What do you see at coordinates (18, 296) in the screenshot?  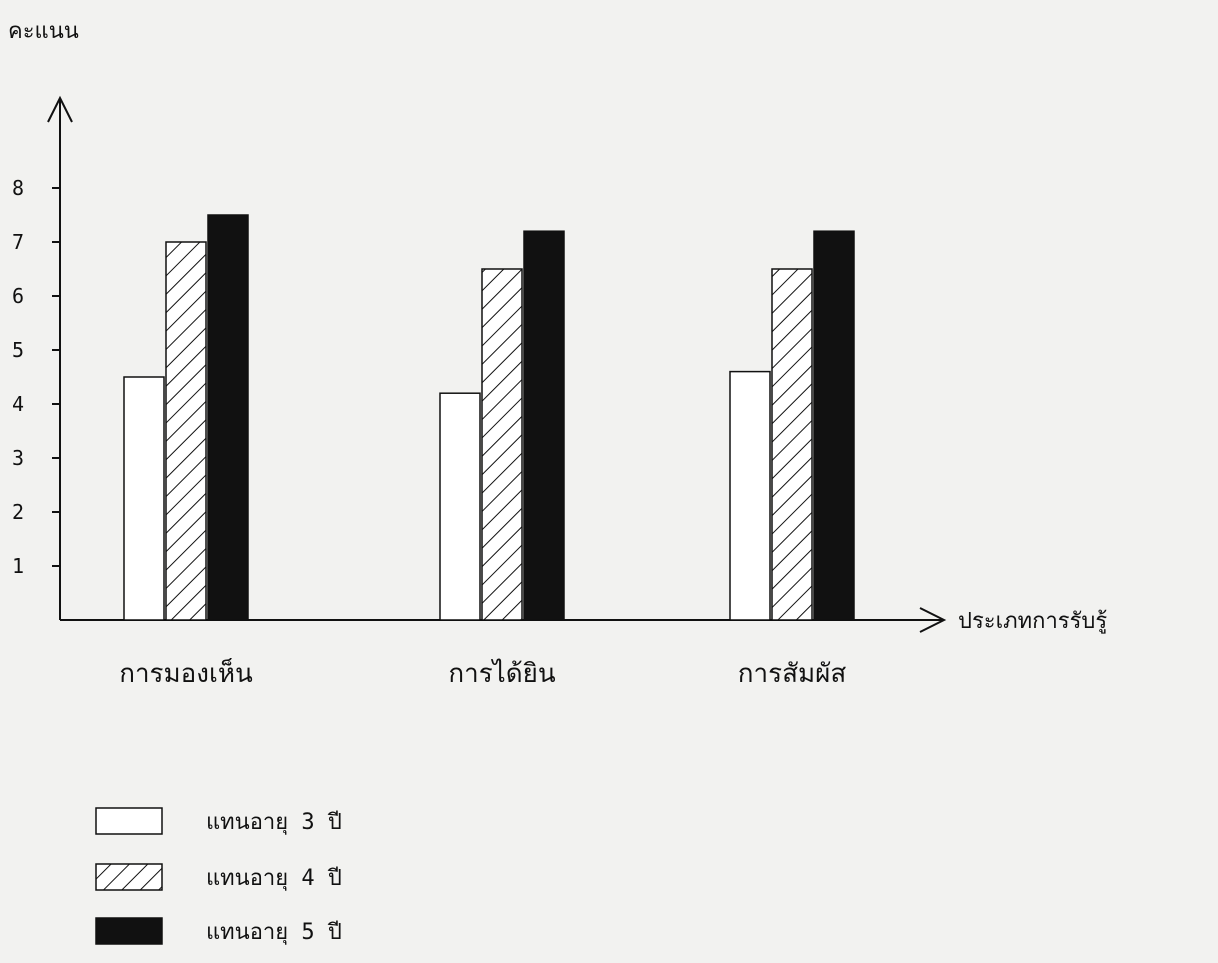 I see `y-tick-label: 6` at bounding box center [18, 296].